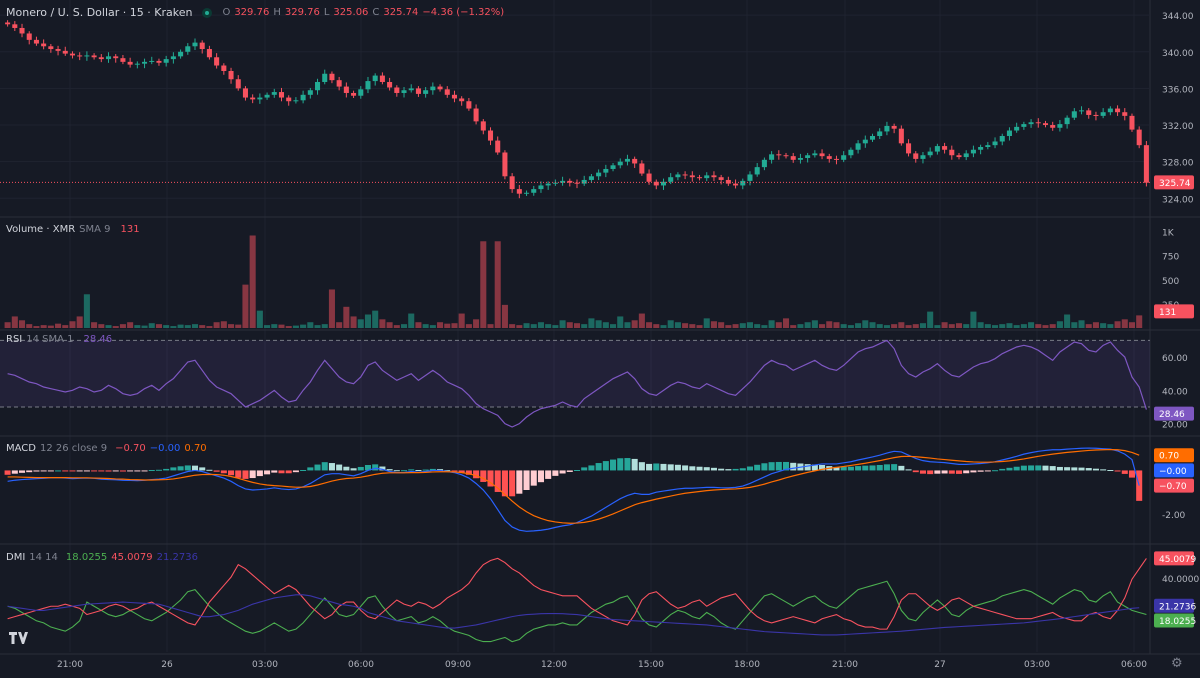 Image resolution: width=1200 pixels, height=678 pixels. Describe the element at coordinates (577, 383) in the screenshot. I see `rsi-line` at that location.